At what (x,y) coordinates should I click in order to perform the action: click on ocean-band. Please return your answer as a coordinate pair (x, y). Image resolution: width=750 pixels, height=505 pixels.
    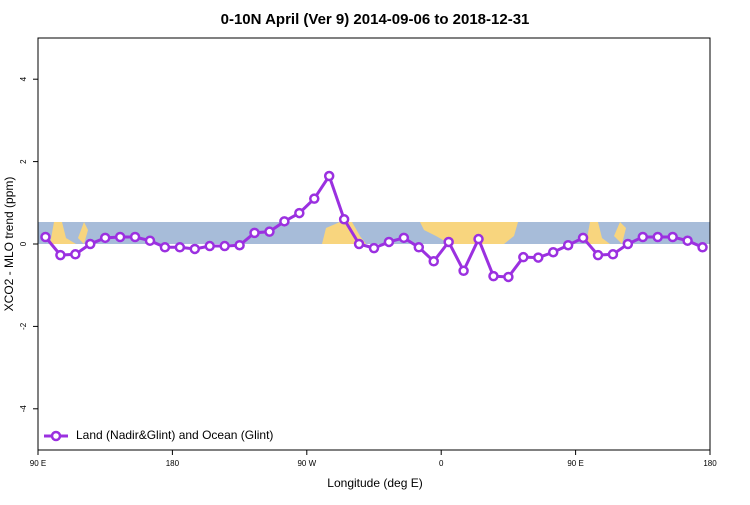
    Looking at the image, I should click on (374, 233).